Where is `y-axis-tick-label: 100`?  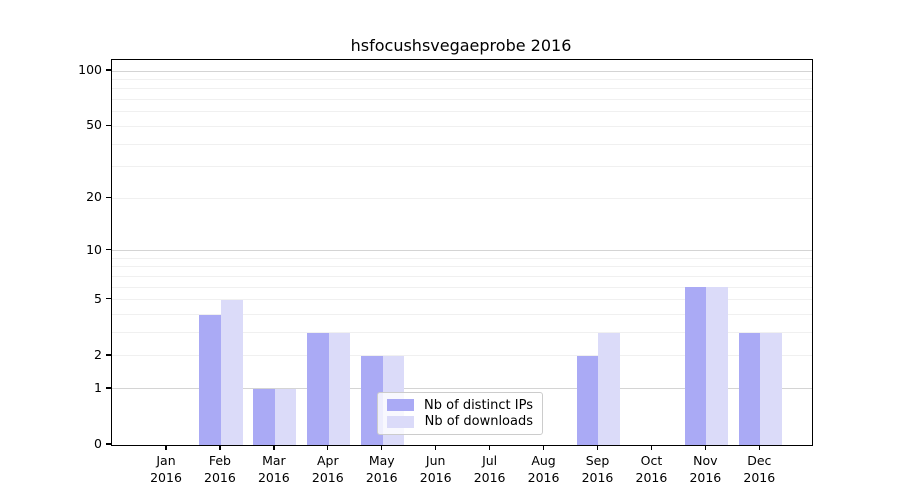
y-axis-tick-label: 100 is located at coordinates (90, 69).